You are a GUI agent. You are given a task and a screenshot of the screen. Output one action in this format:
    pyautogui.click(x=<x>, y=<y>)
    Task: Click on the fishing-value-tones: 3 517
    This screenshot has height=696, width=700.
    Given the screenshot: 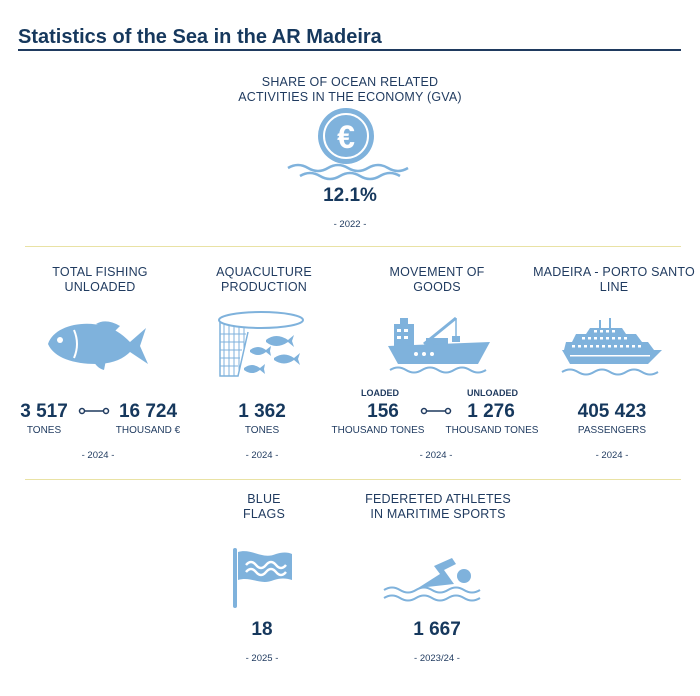 What is the action you would take?
    pyautogui.click(x=44, y=411)
    